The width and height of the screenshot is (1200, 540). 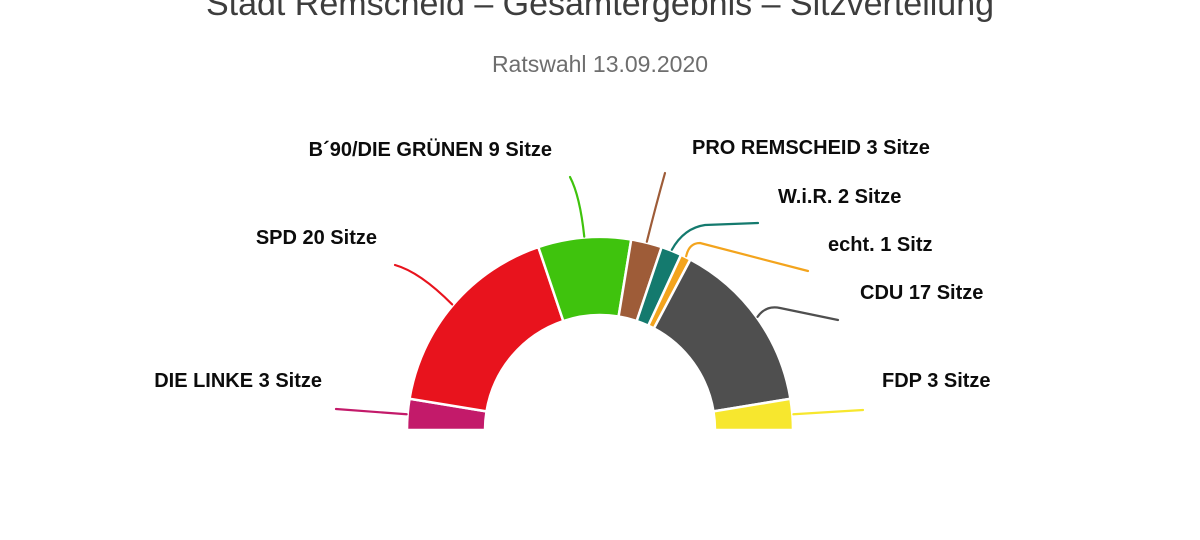 I want to click on segment-label-fdp: FDP 3 Sitze, so click(x=936, y=381).